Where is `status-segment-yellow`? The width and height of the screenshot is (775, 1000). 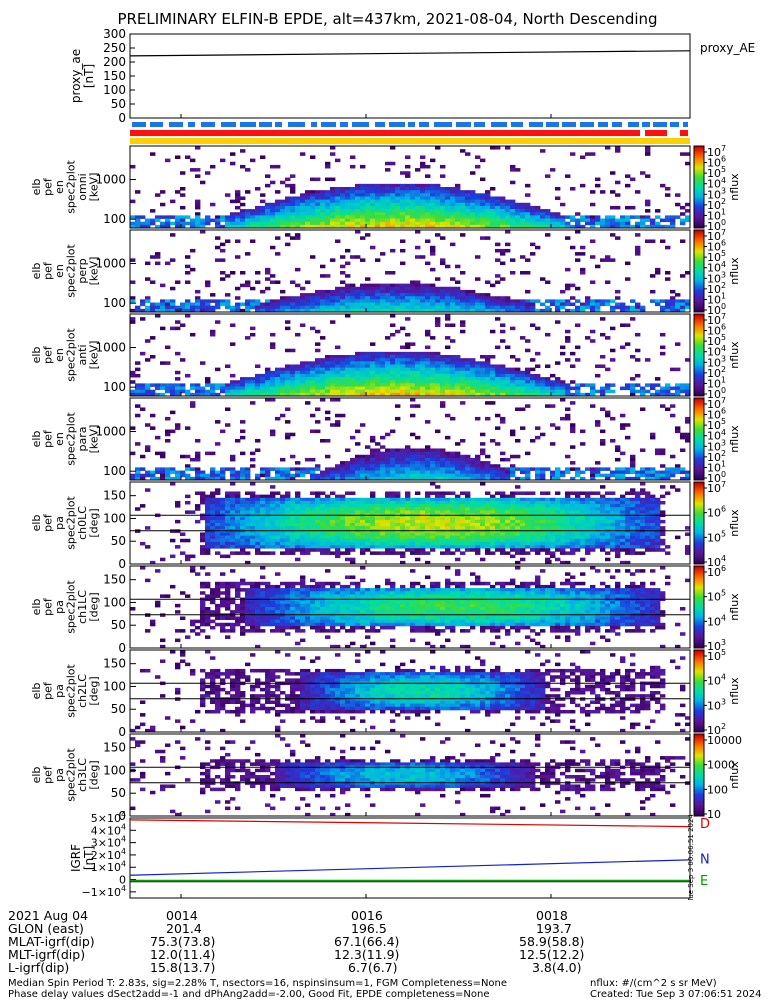 status-segment-yellow is located at coordinates (410, 141).